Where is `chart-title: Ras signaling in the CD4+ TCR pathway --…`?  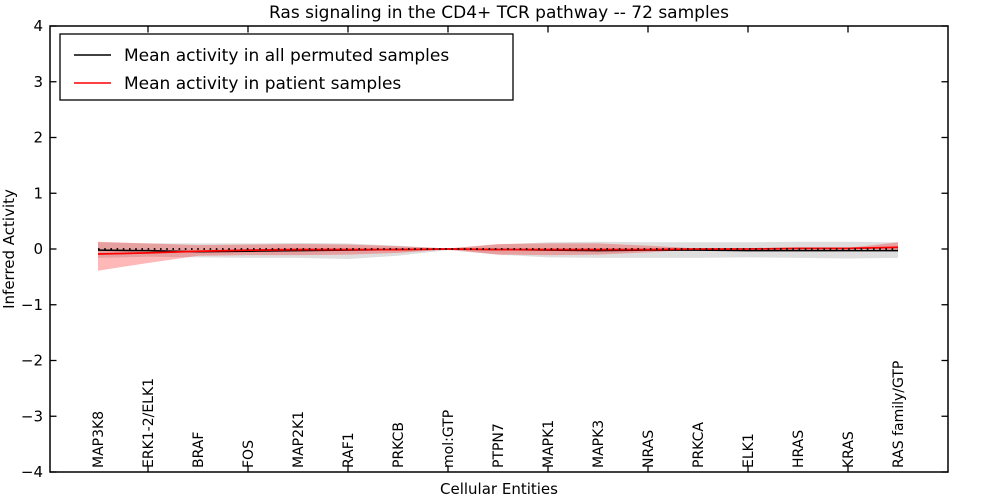
chart-title: Ras signaling in the CD4+ TCR pathway --… is located at coordinates (499, 13).